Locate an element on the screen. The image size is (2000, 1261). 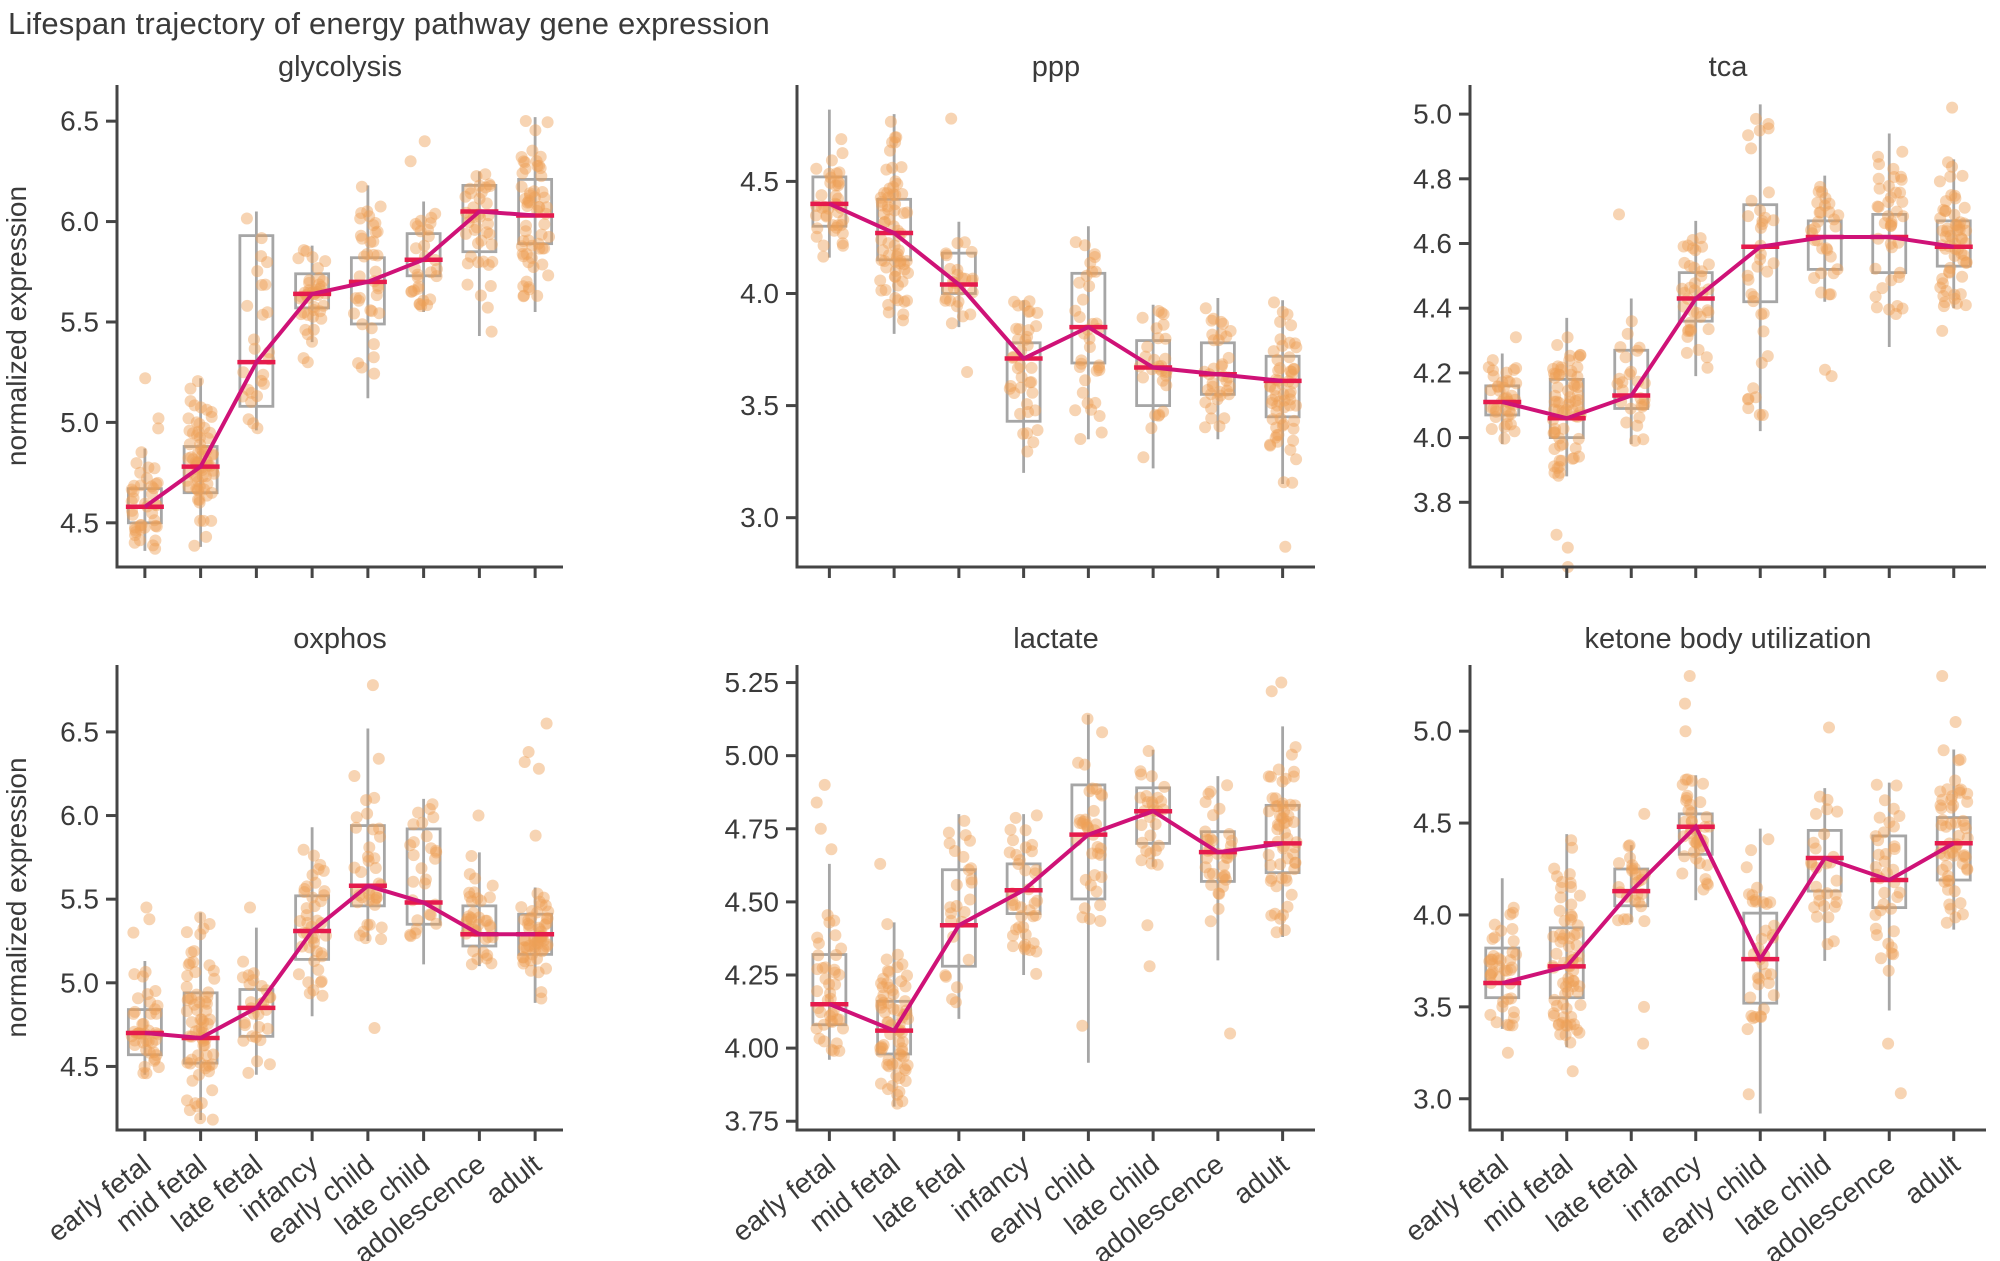
y-tick-label: 3.5 is located at coordinates (759, 405).